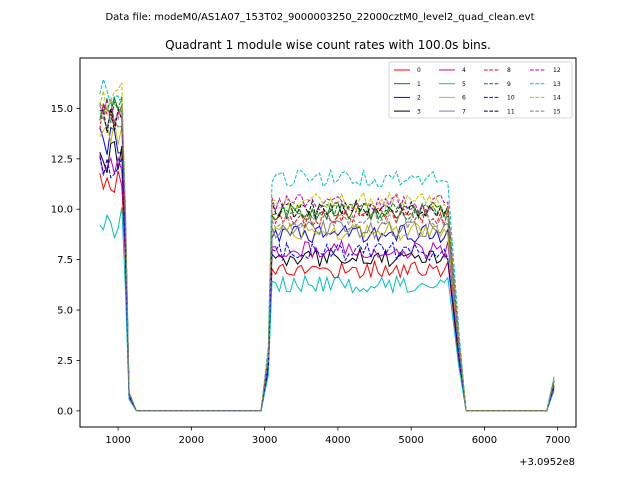  I want to click on legend-label-12: 12, so click(557, 70).